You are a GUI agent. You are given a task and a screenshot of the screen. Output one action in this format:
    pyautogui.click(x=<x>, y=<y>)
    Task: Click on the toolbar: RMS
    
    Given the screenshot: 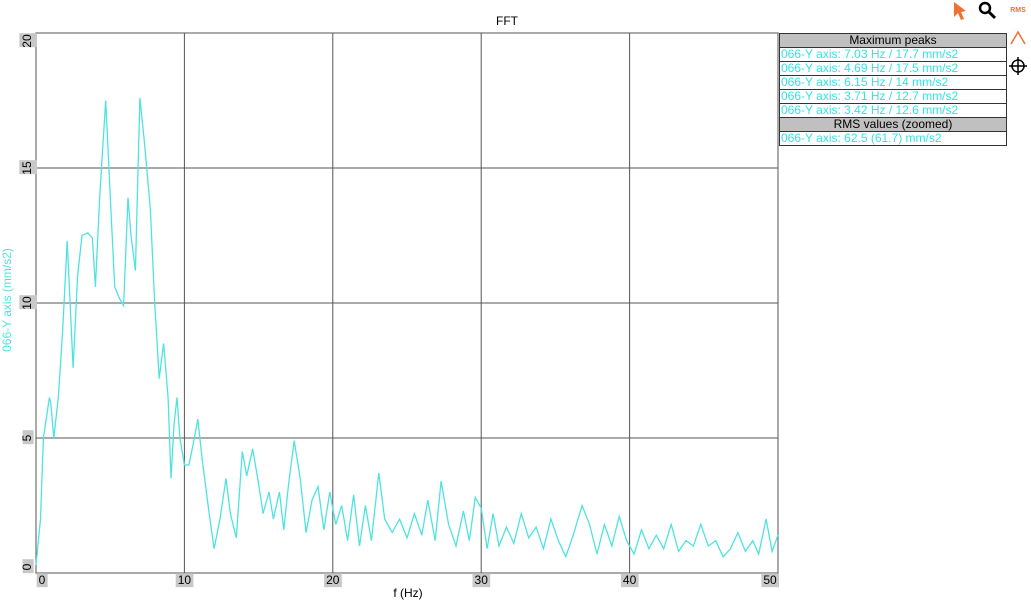 What is the action you would take?
    pyautogui.click(x=990, y=38)
    